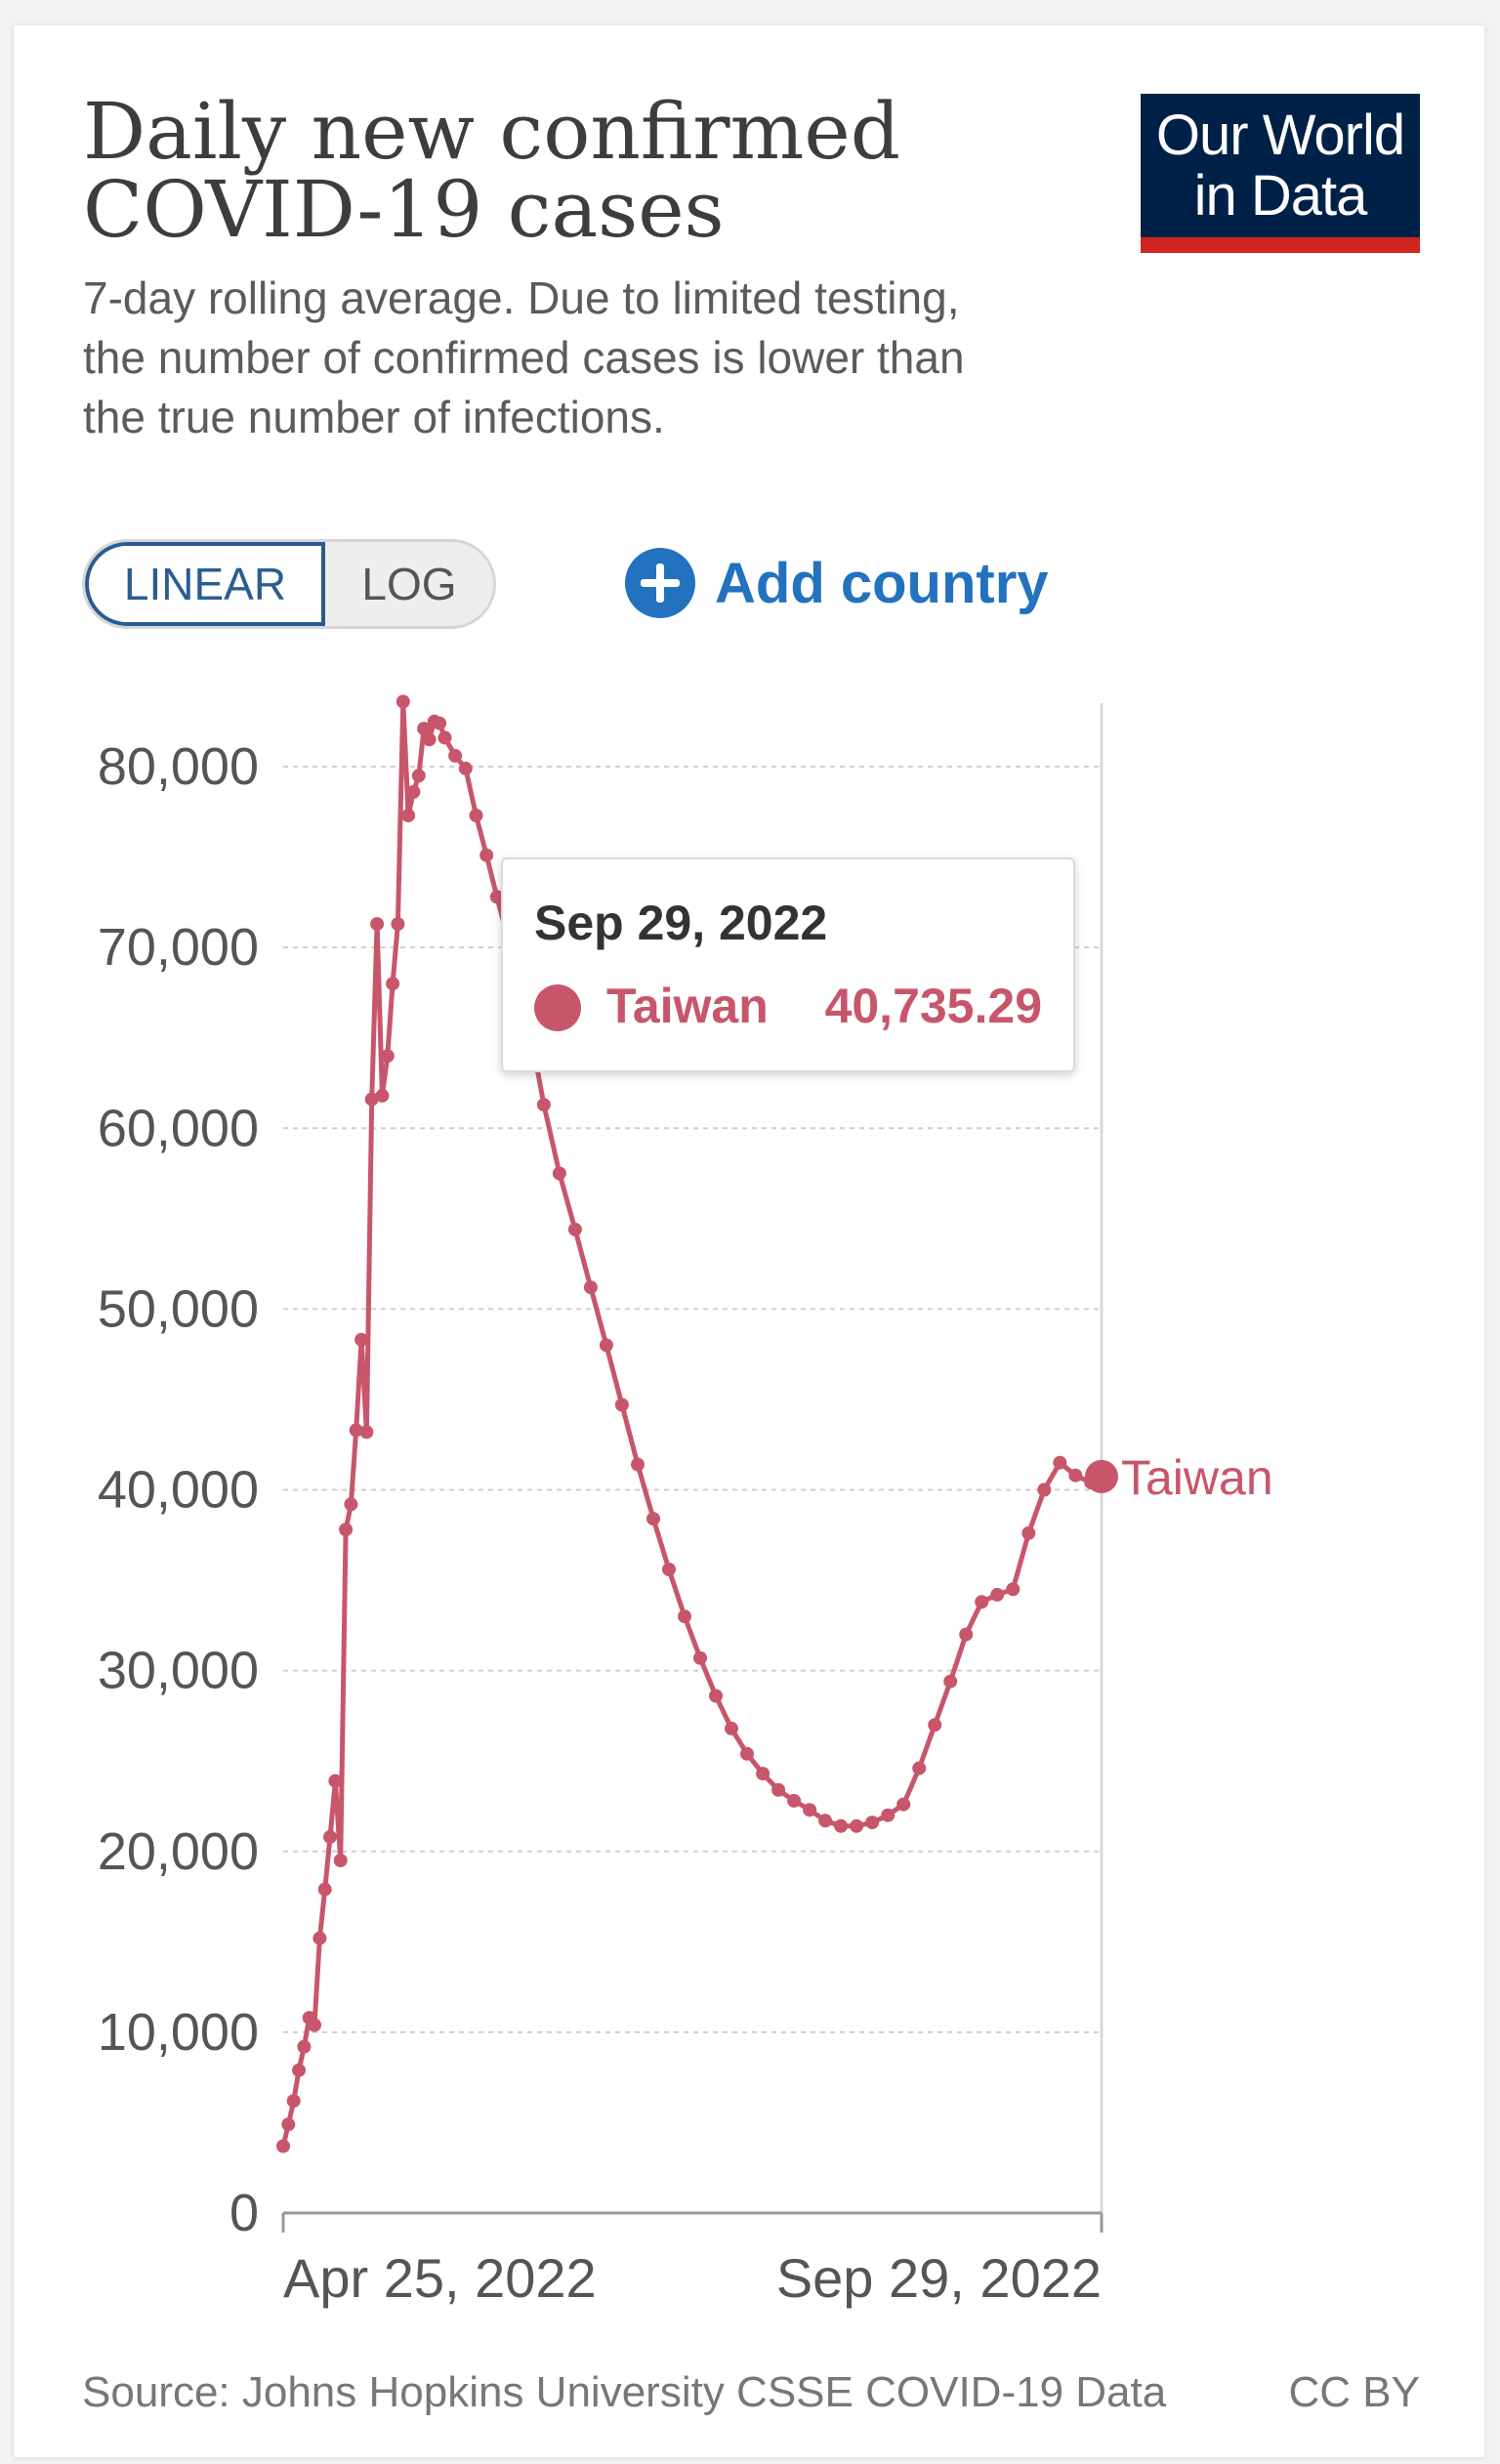 Image resolution: width=1500 pixels, height=2464 pixels. Describe the element at coordinates (681, 923) in the screenshot. I see `tooltip-date: Sep 29, 2022` at that location.